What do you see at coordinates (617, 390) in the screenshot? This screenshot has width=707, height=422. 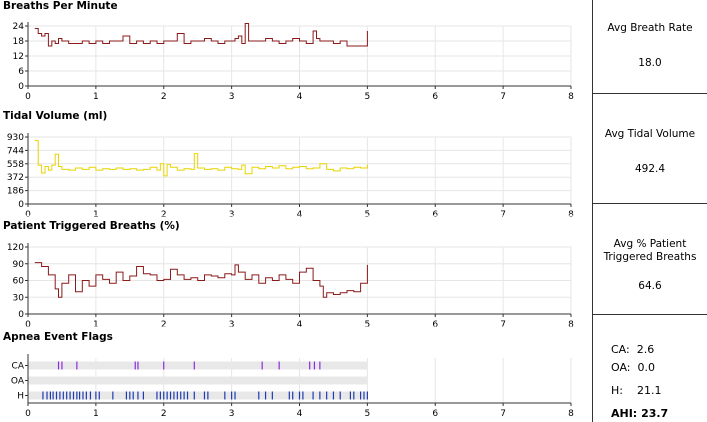 I see `h-summary-label: H:` at bounding box center [617, 390].